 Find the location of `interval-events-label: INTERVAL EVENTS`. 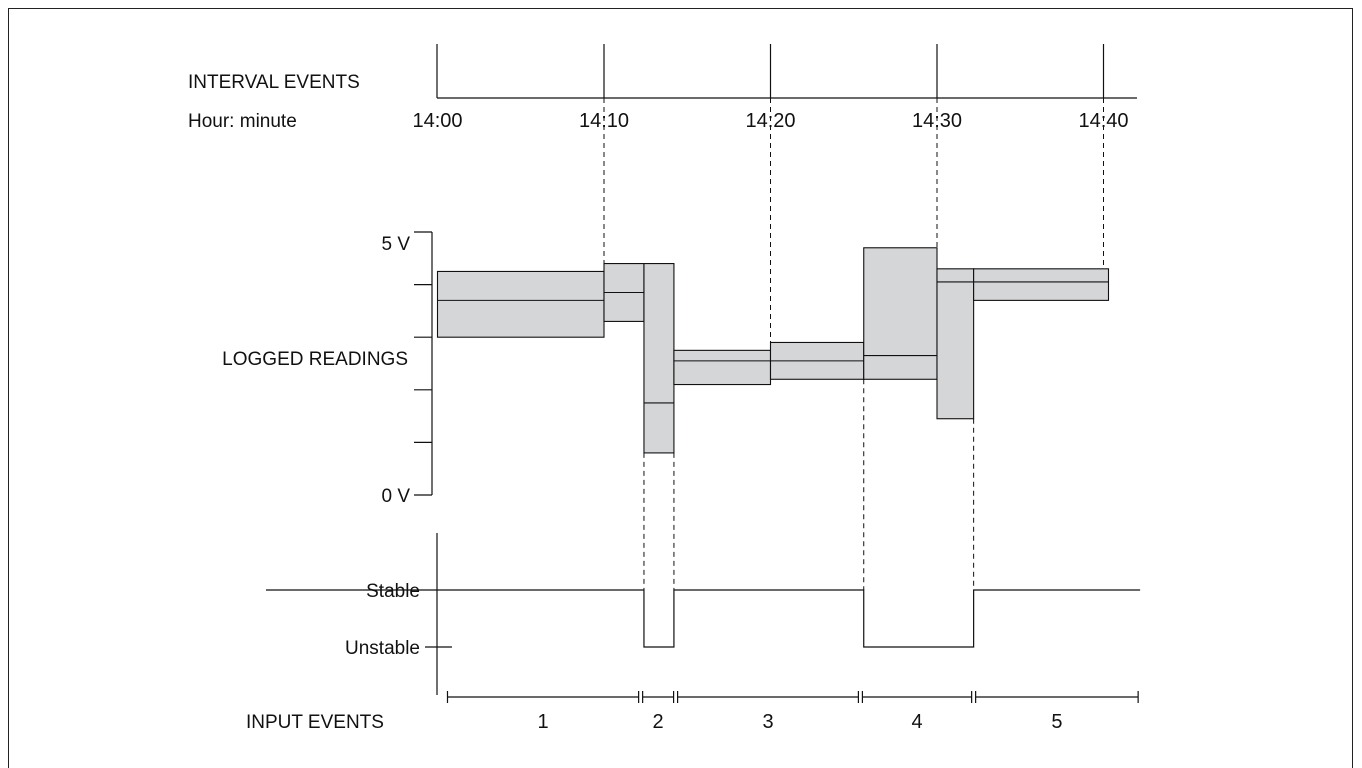

interval-events-label: INTERVAL EVENTS is located at coordinates (274, 82).